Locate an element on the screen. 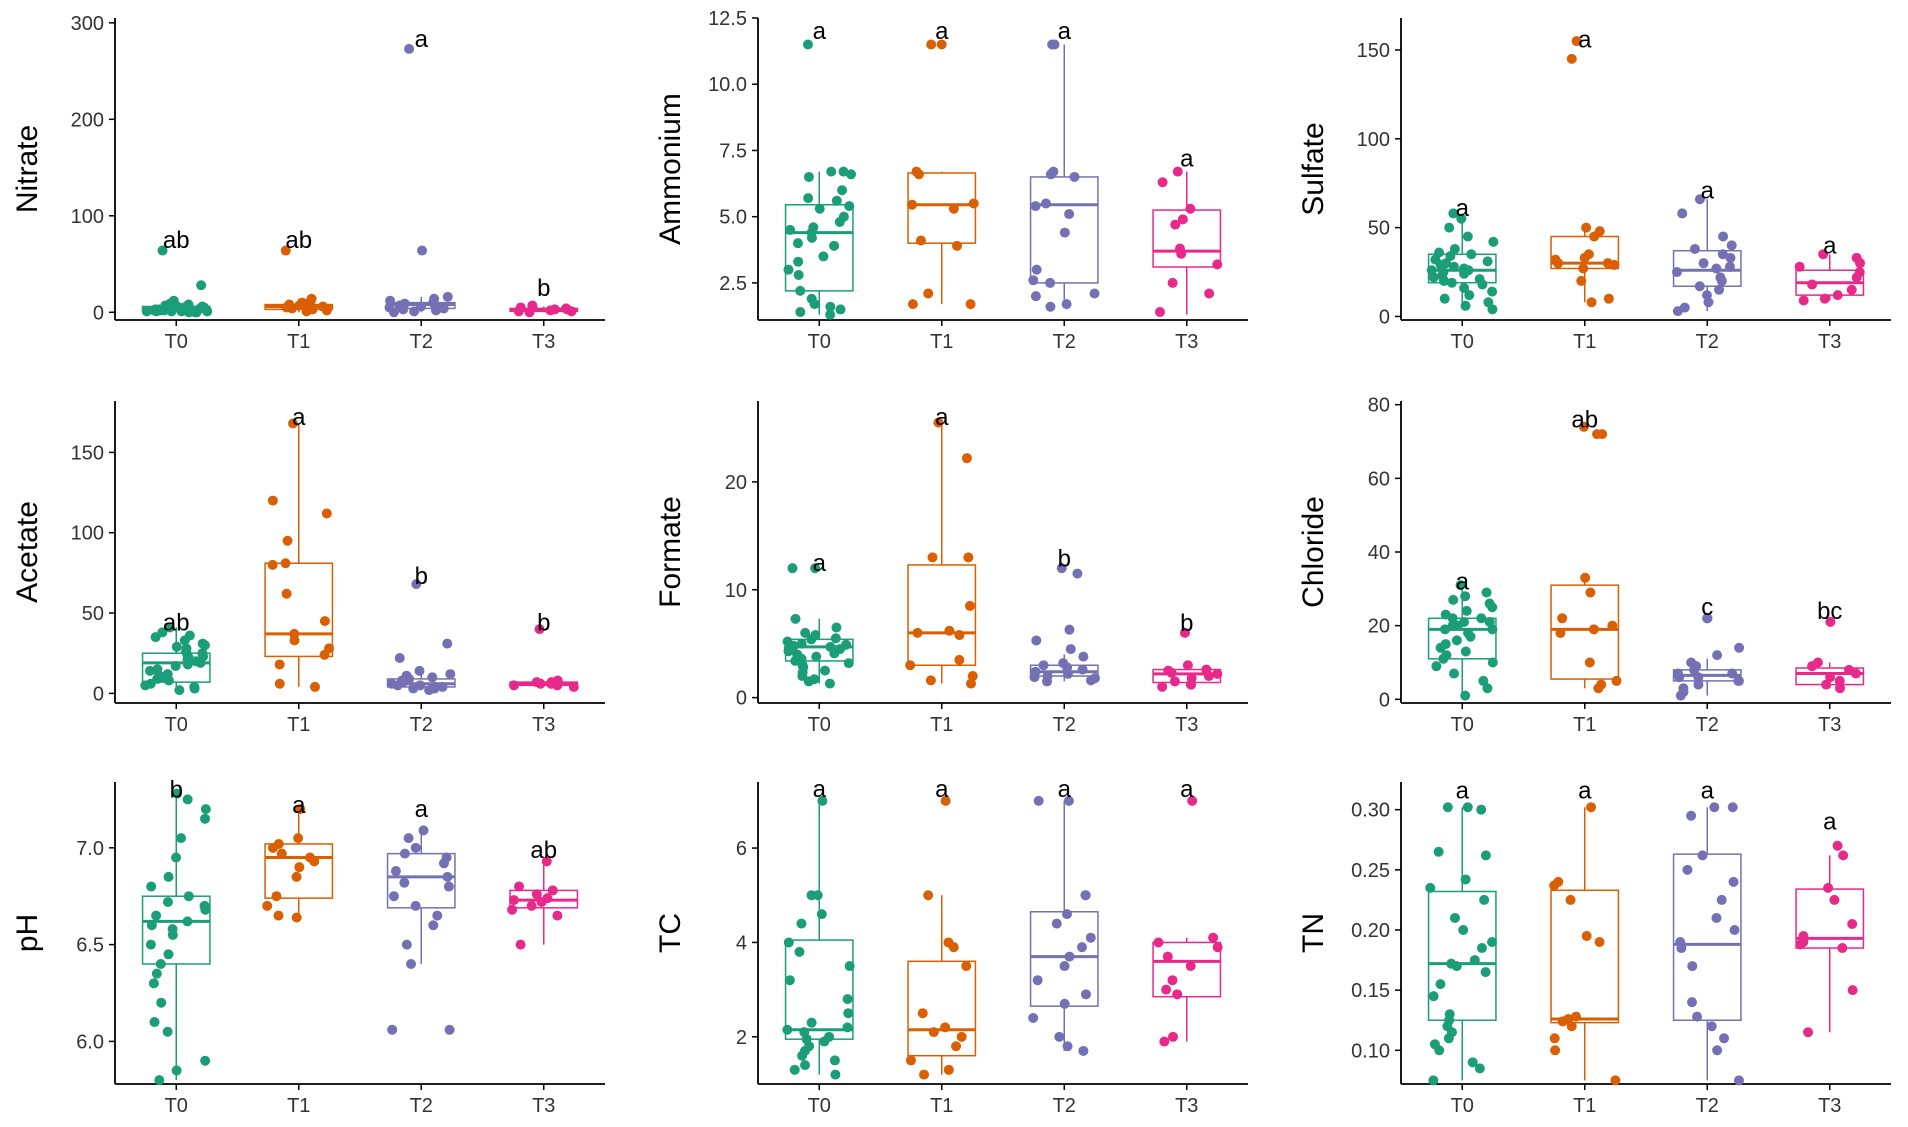  box-t2: c is located at coordinates (1708, 647).